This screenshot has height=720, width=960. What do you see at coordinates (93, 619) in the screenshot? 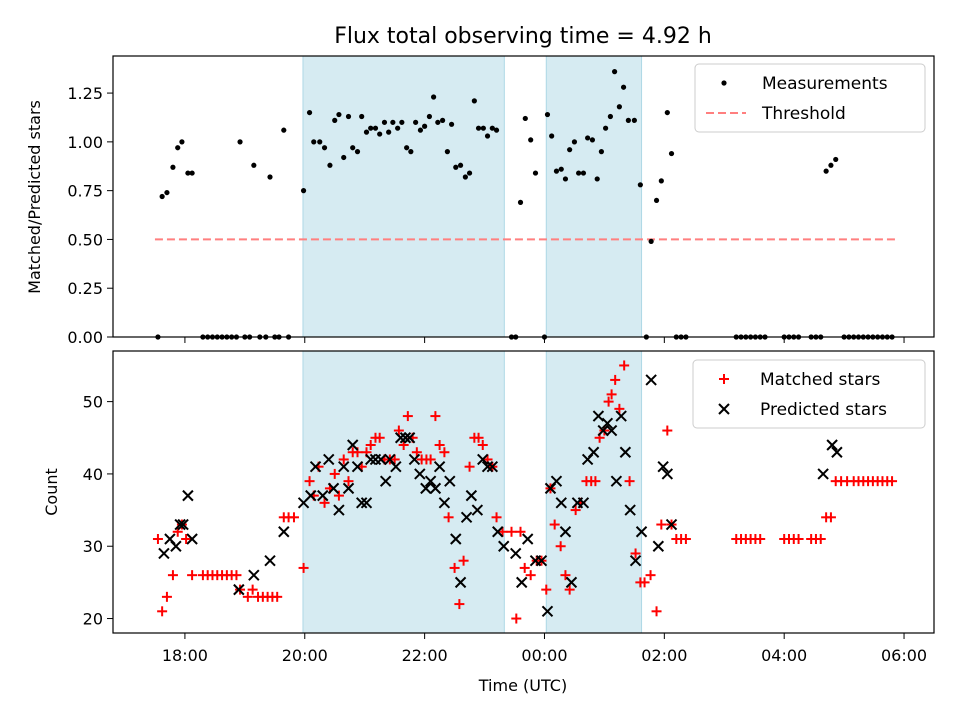
I see `y-tick-label: 20` at bounding box center [93, 619].